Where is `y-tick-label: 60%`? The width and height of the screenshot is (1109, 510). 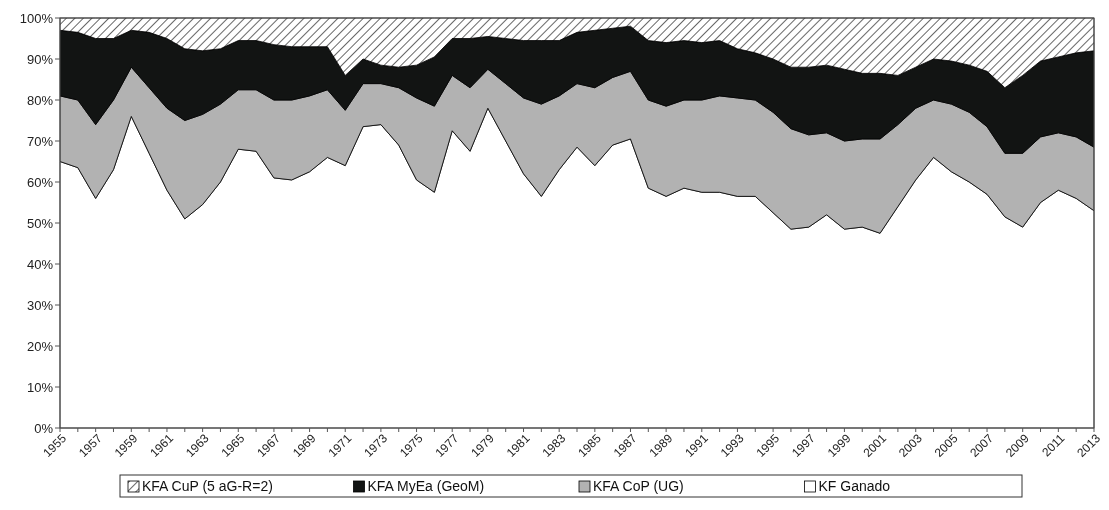
y-tick-label: 60% is located at coordinates (40, 182).